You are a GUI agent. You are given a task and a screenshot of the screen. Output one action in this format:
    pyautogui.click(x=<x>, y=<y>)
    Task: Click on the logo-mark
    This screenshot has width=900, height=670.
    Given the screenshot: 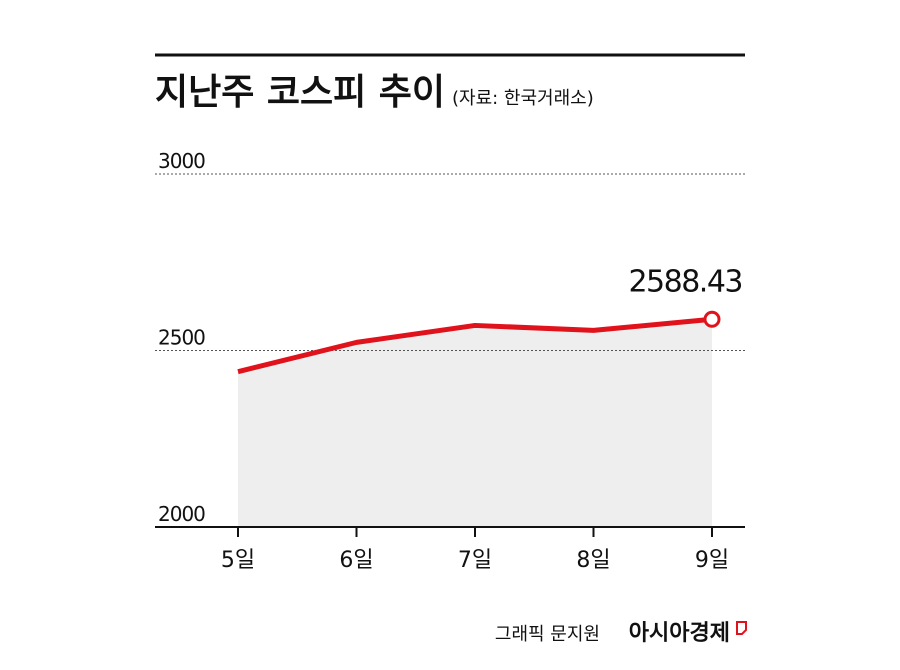 What is the action you would take?
    pyautogui.click(x=741, y=628)
    